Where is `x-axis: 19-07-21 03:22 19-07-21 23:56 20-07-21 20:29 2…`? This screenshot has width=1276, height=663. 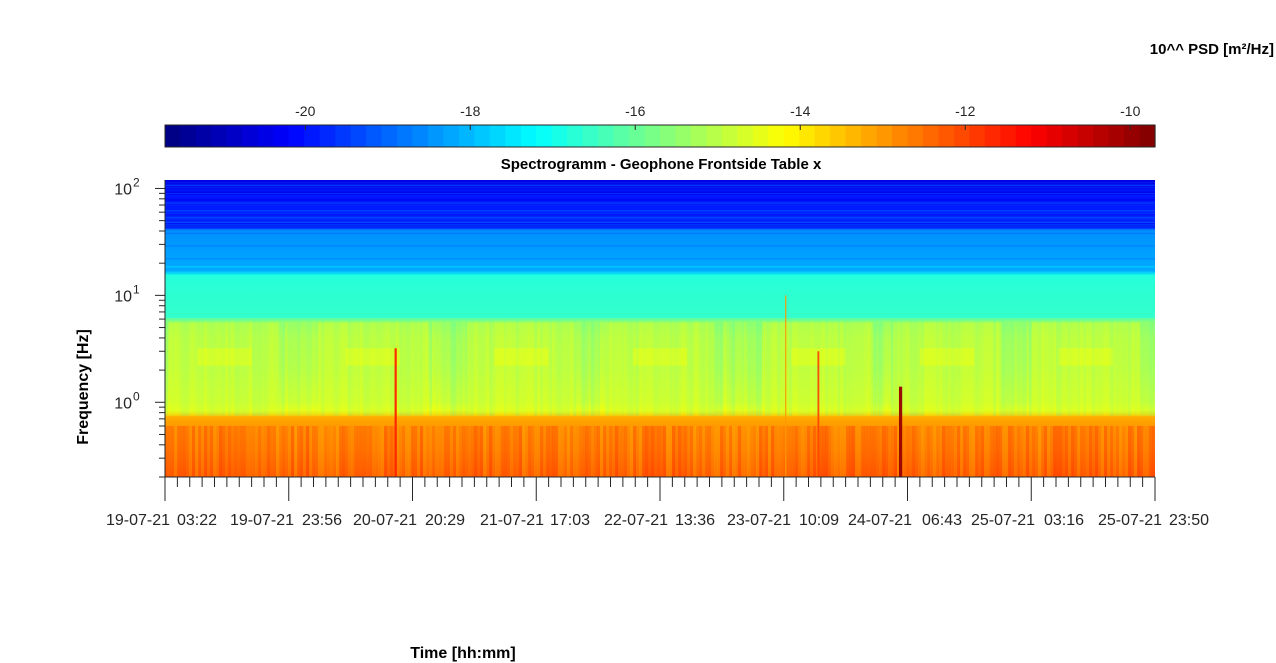 x-axis: 19-07-21 03:22 19-07-21 23:56 20-07-21 20:29 2… is located at coordinates (657, 502).